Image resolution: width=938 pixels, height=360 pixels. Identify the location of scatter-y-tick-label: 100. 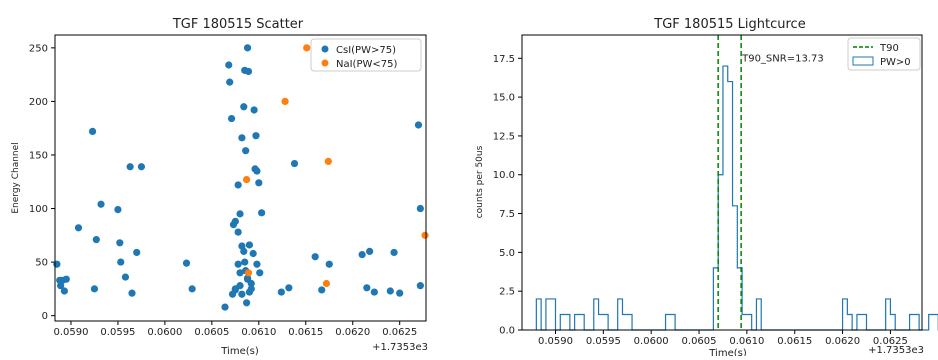
(38, 209).